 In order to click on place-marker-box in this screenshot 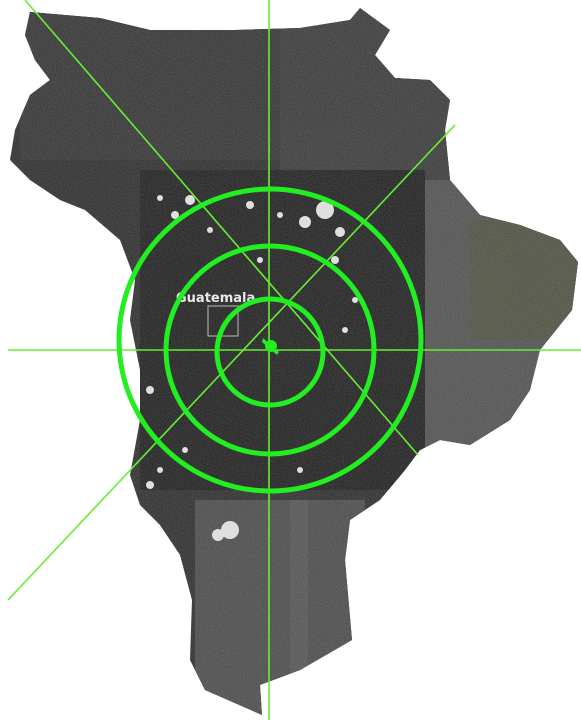, I will do `click(223, 321)`.